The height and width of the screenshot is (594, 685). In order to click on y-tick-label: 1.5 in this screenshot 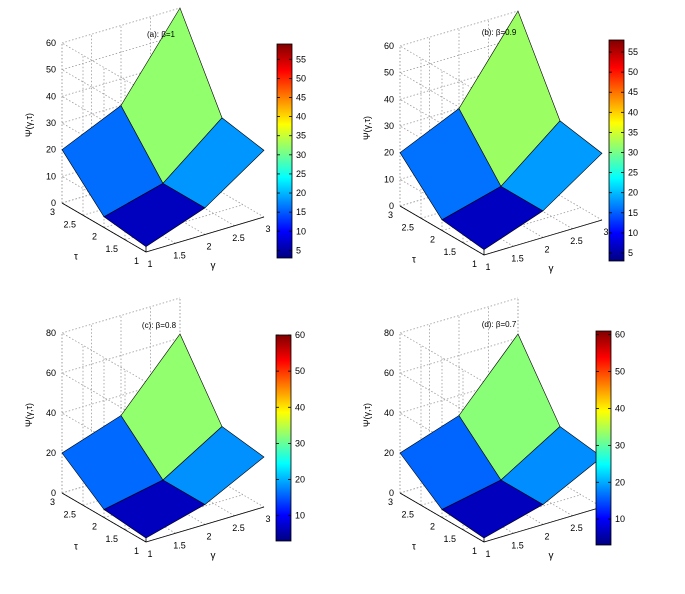, I will do `click(111, 539)`.